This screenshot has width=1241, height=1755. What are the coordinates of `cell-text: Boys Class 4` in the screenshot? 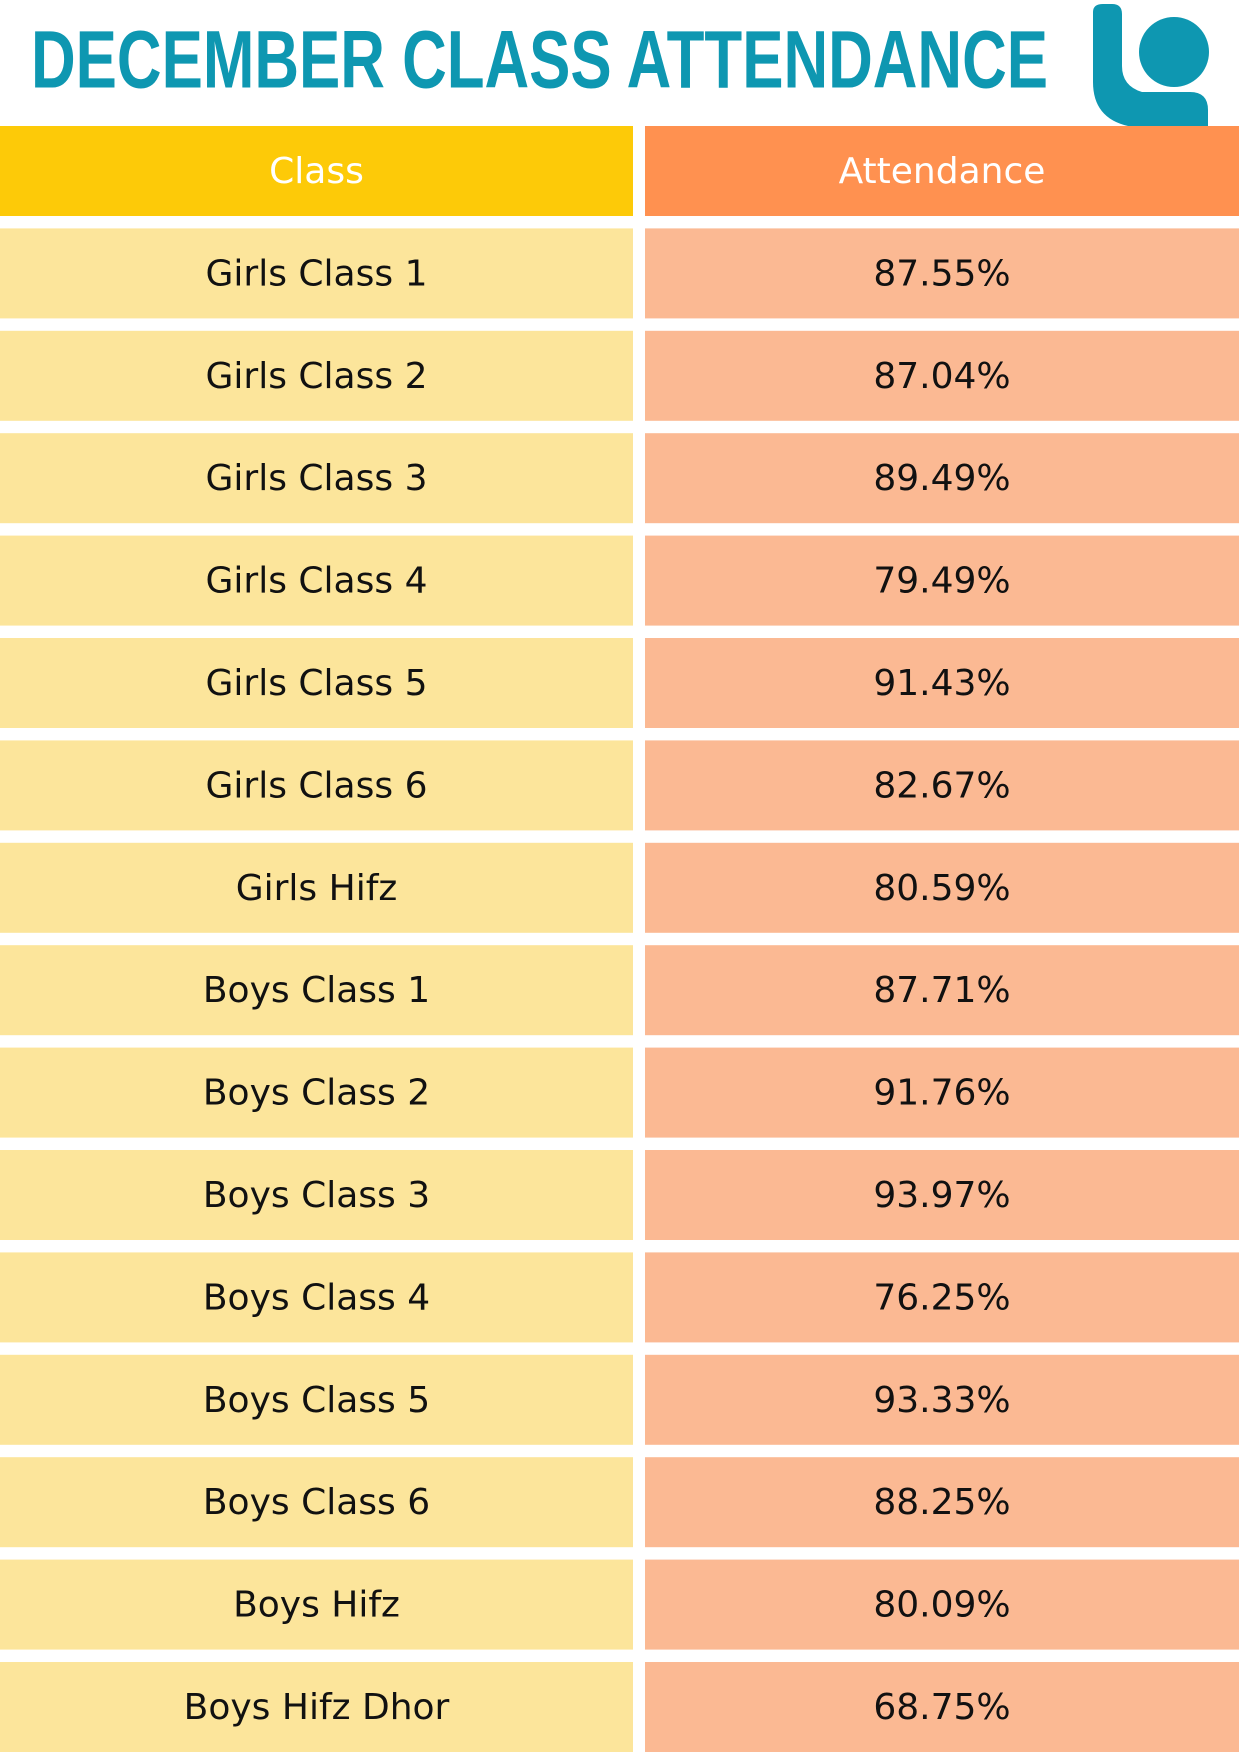 It's located at (316, 1297).